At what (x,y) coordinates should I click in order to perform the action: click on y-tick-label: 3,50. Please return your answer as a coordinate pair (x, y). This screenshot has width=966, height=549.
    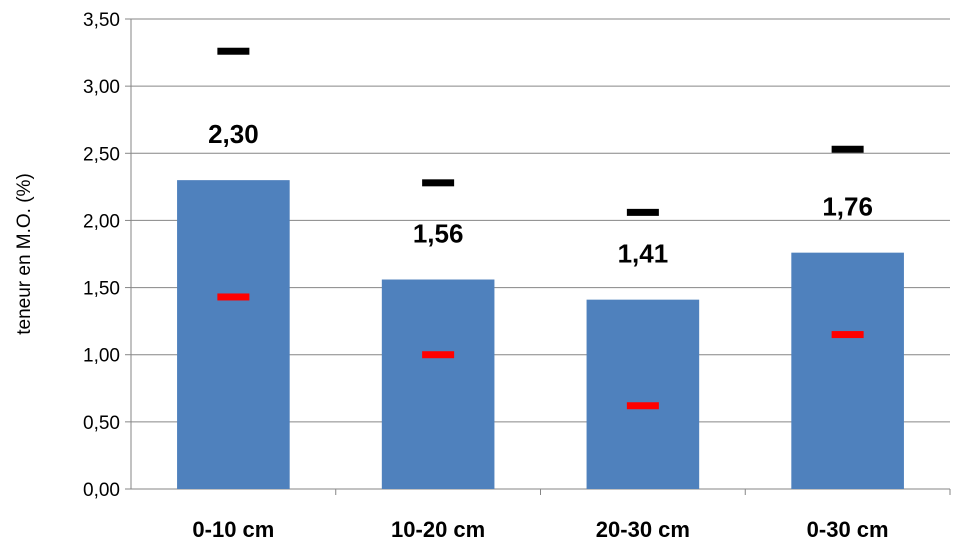
    Looking at the image, I should click on (101, 20).